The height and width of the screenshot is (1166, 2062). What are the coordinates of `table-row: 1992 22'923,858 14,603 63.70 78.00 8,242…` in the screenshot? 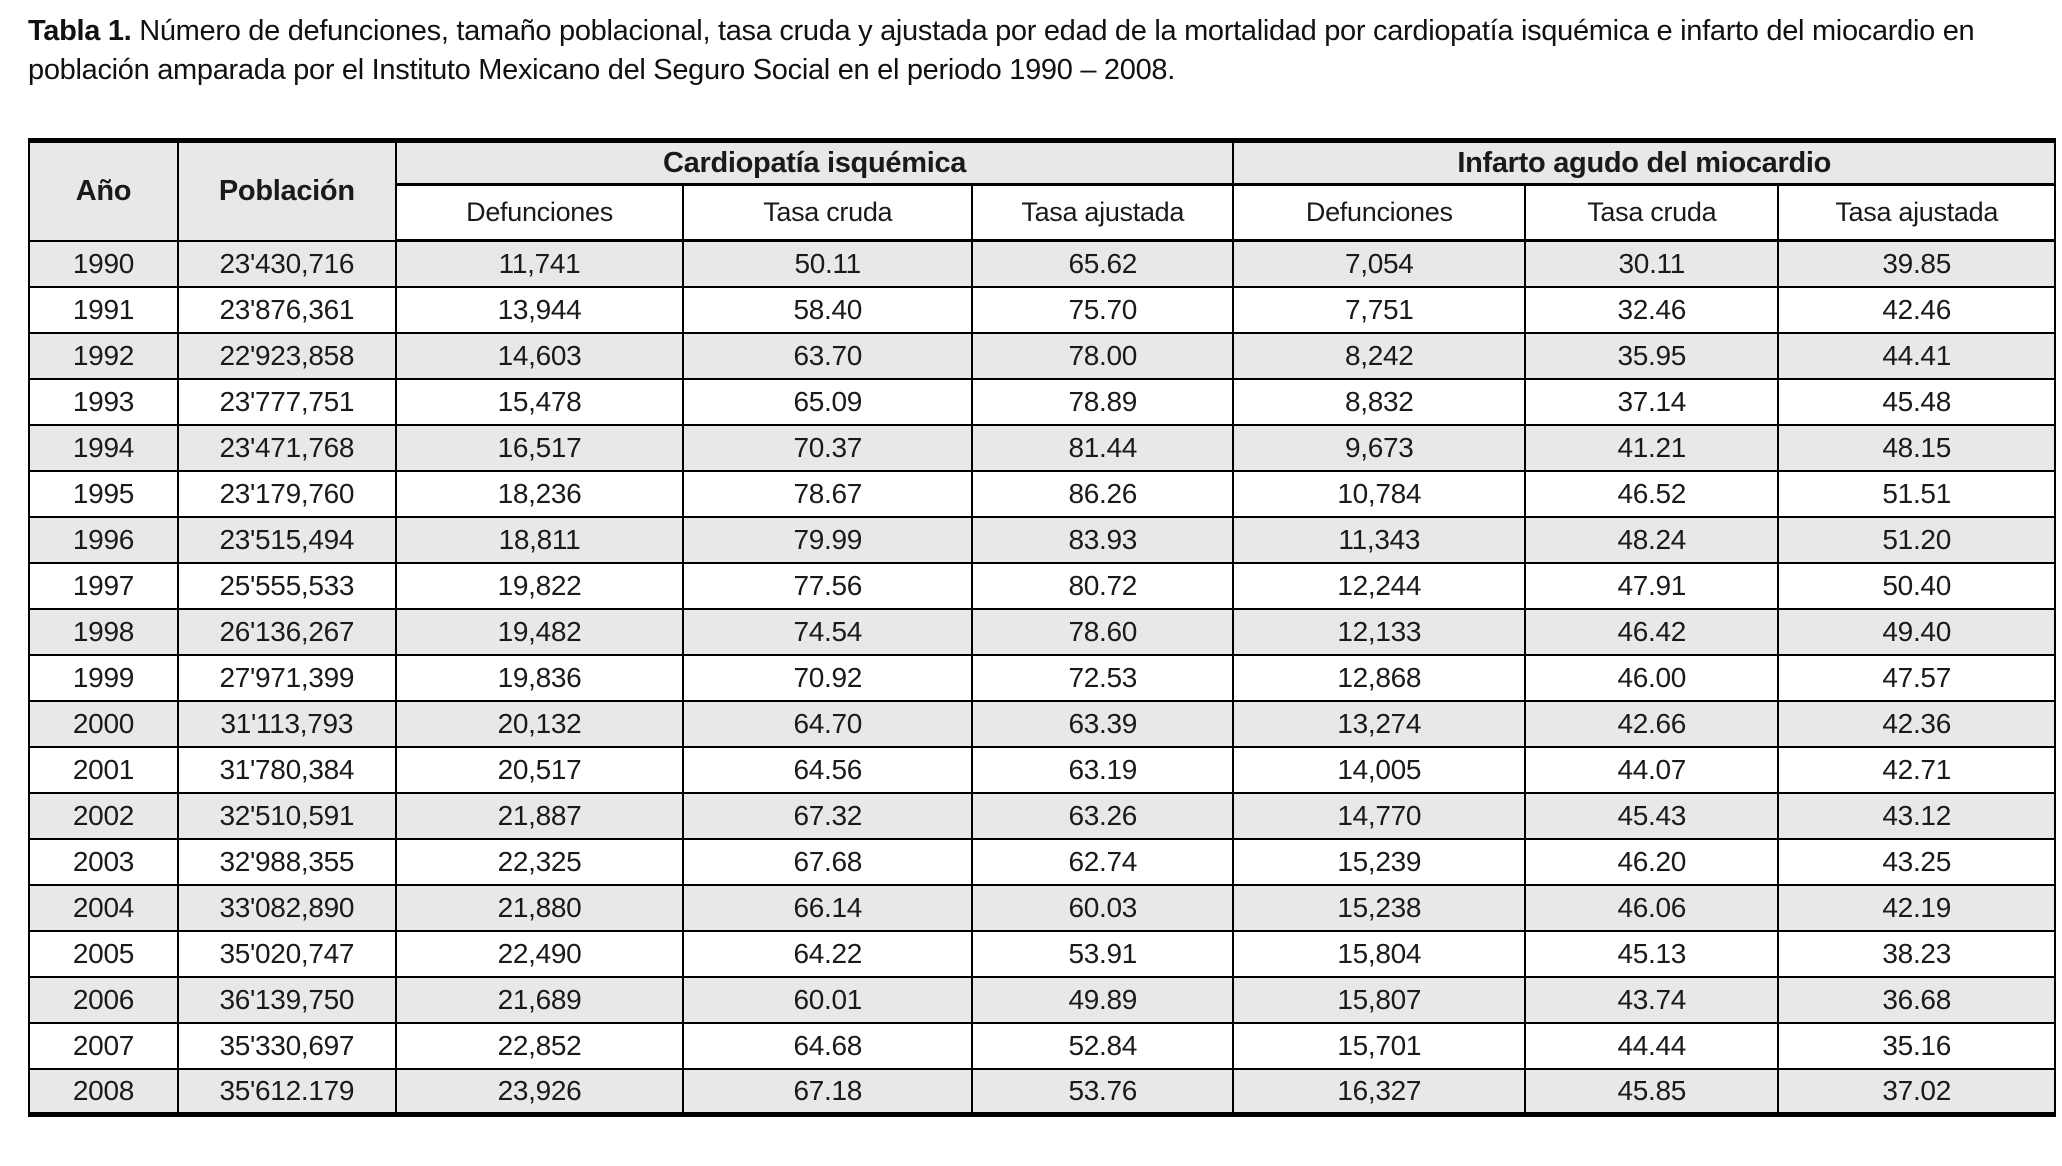 It's located at (1042, 355).